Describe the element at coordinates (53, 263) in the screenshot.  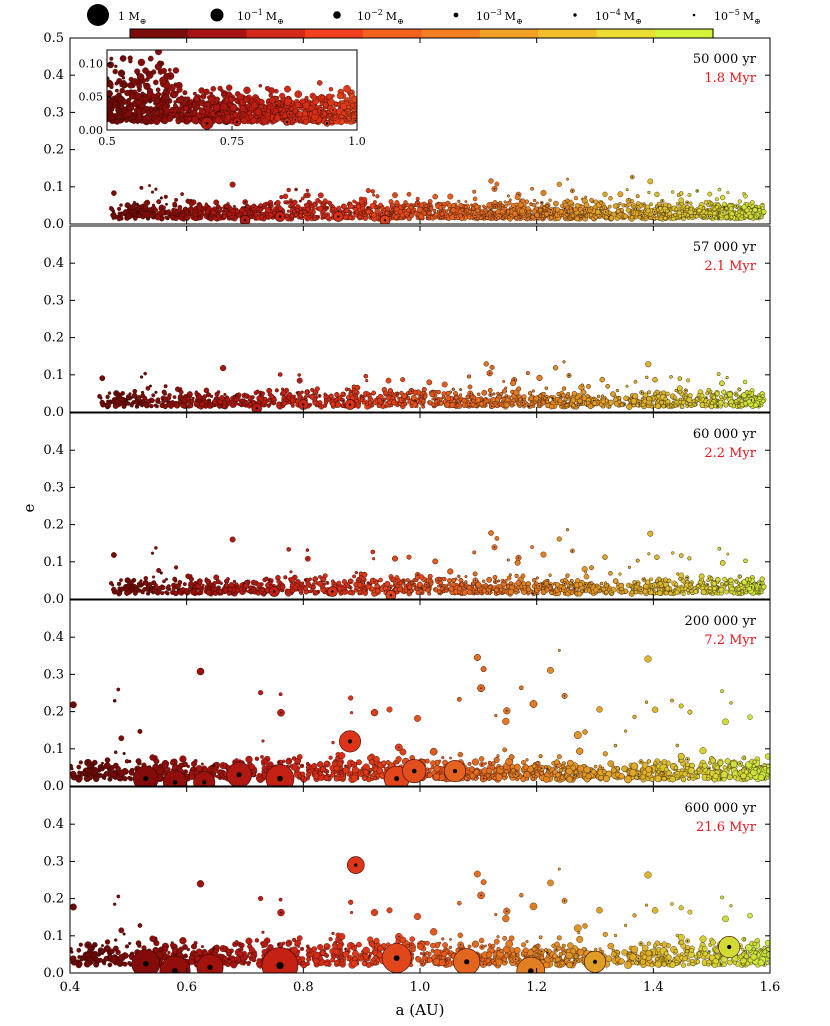
I see `y-tick-label: 0.4` at that location.